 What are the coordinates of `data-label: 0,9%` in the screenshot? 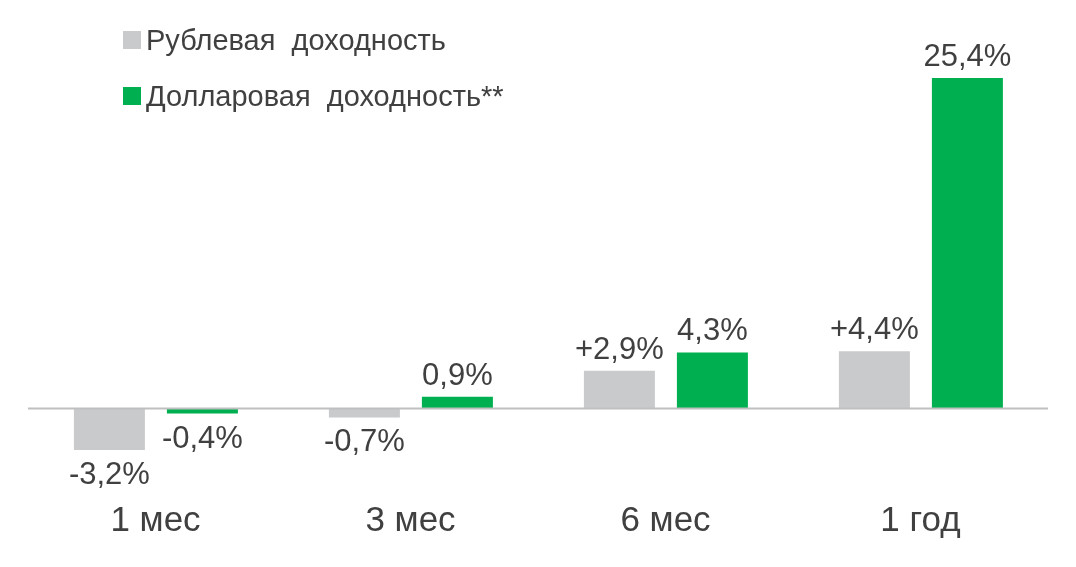 It's located at (457, 374).